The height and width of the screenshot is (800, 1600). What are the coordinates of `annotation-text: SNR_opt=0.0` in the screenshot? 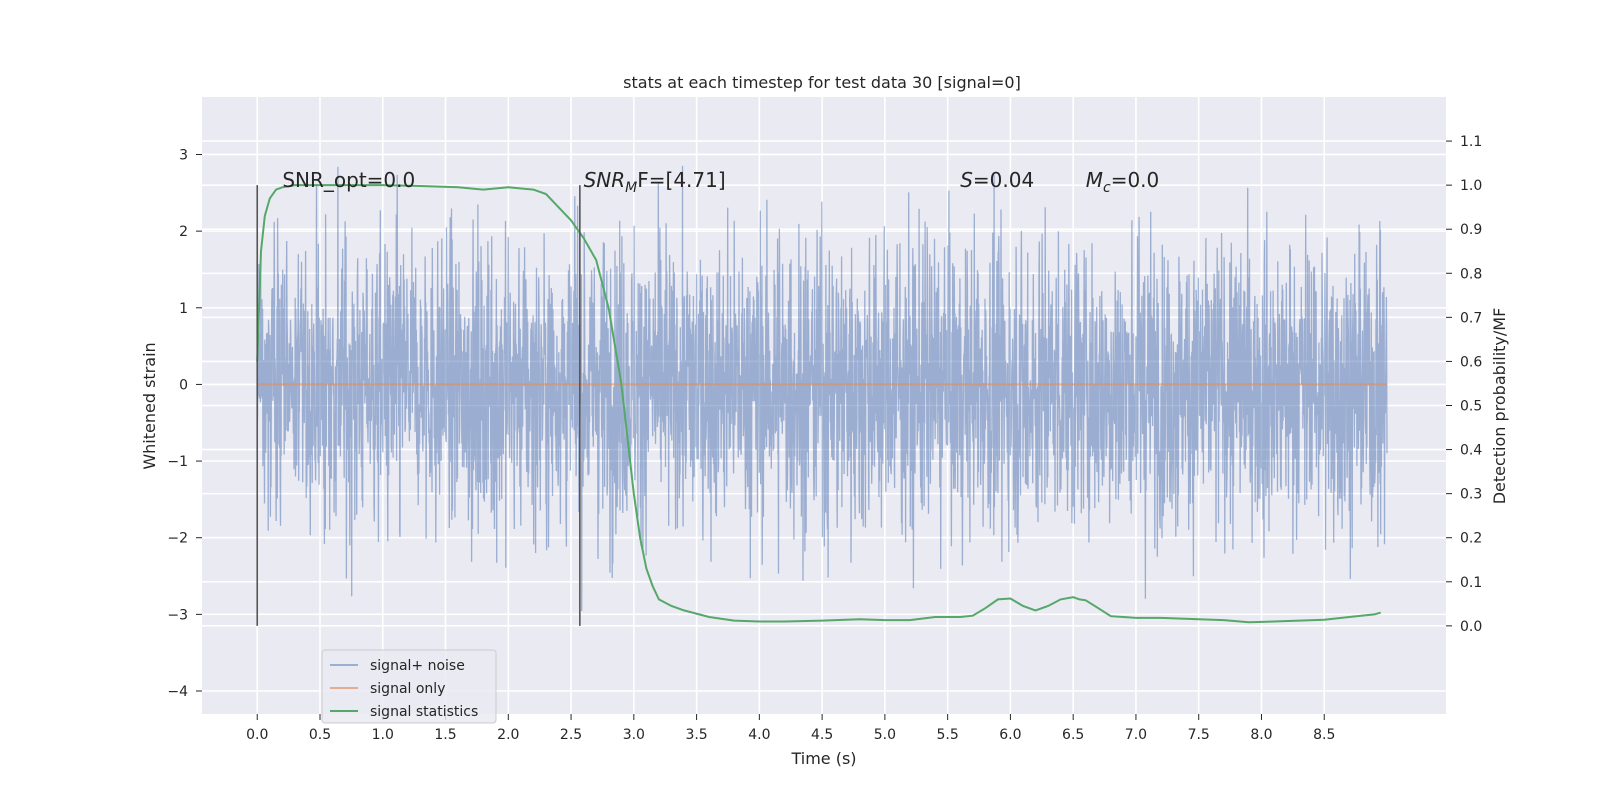 It's located at (348, 180).